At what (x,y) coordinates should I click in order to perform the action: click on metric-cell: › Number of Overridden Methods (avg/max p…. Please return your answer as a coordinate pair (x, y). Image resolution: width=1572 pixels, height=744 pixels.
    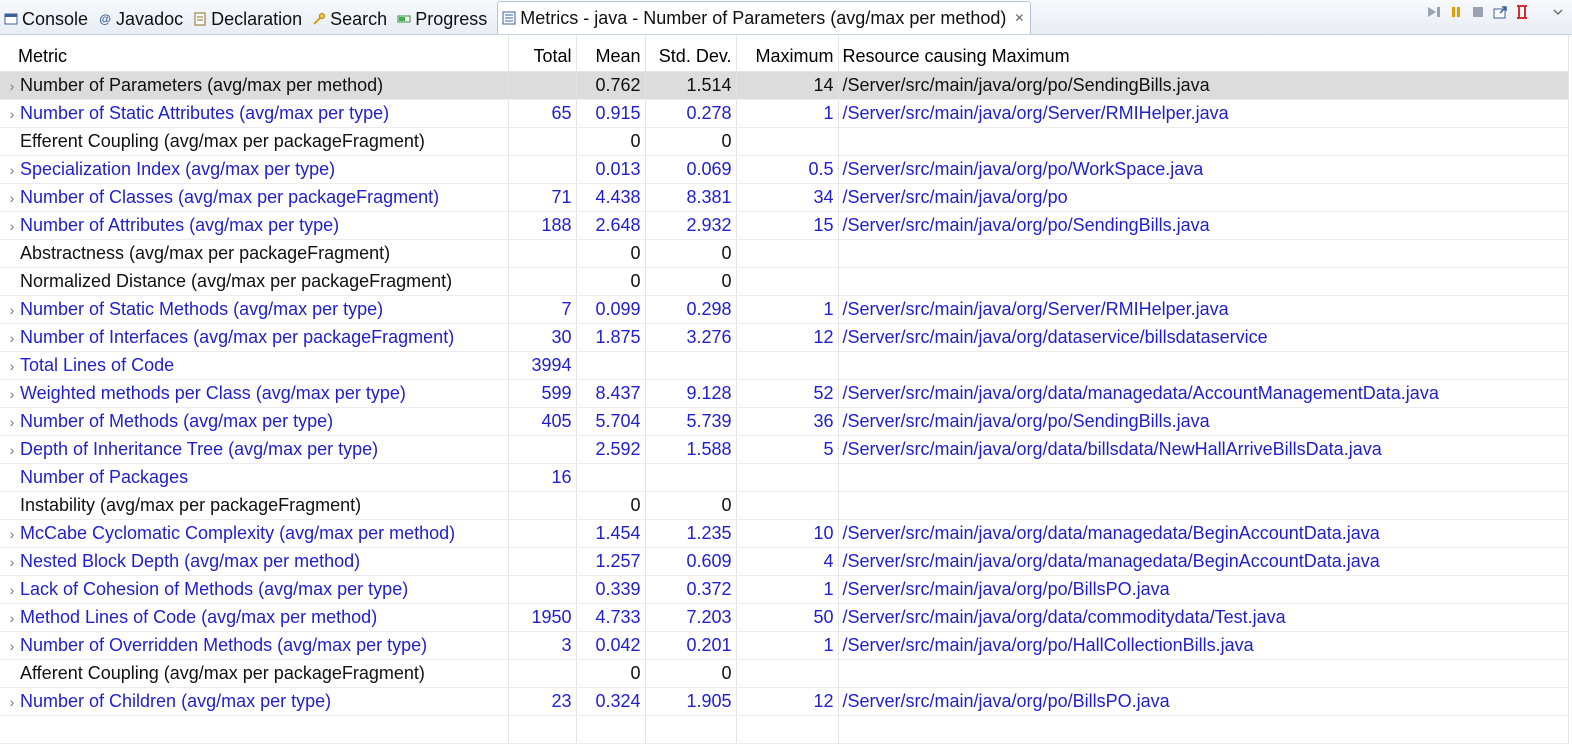
    Looking at the image, I should click on (254, 645).